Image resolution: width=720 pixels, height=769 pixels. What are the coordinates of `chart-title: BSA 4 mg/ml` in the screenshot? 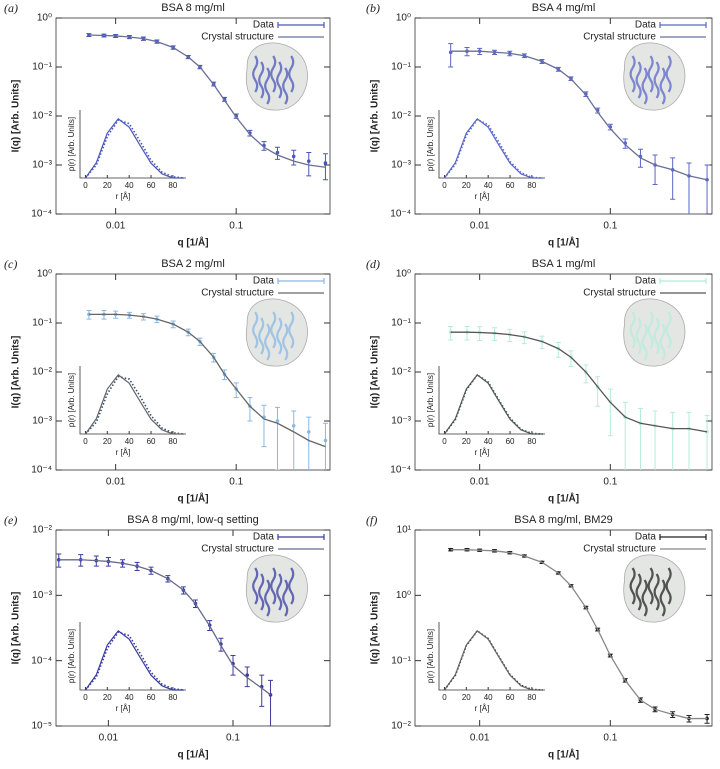 It's located at (564, 8).